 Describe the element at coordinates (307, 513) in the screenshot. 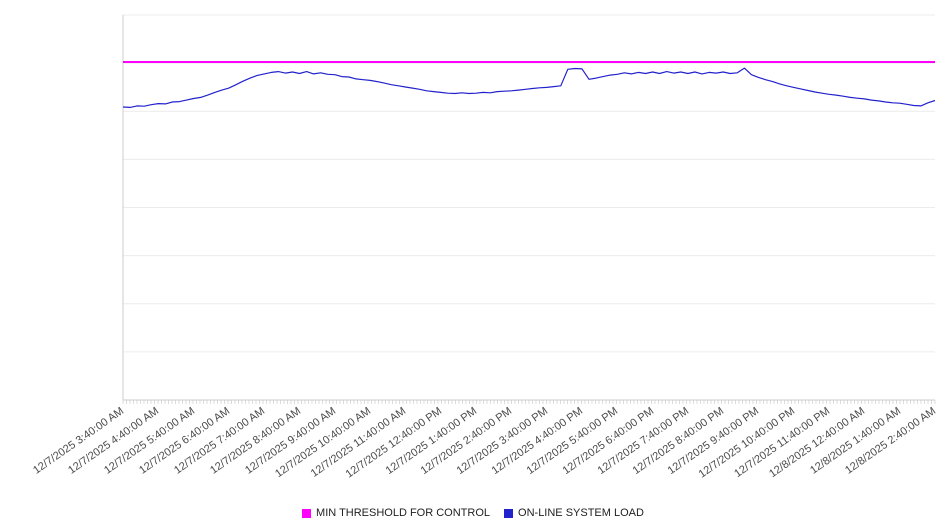

I see `legend-swatch-threshold-icon` at that location.